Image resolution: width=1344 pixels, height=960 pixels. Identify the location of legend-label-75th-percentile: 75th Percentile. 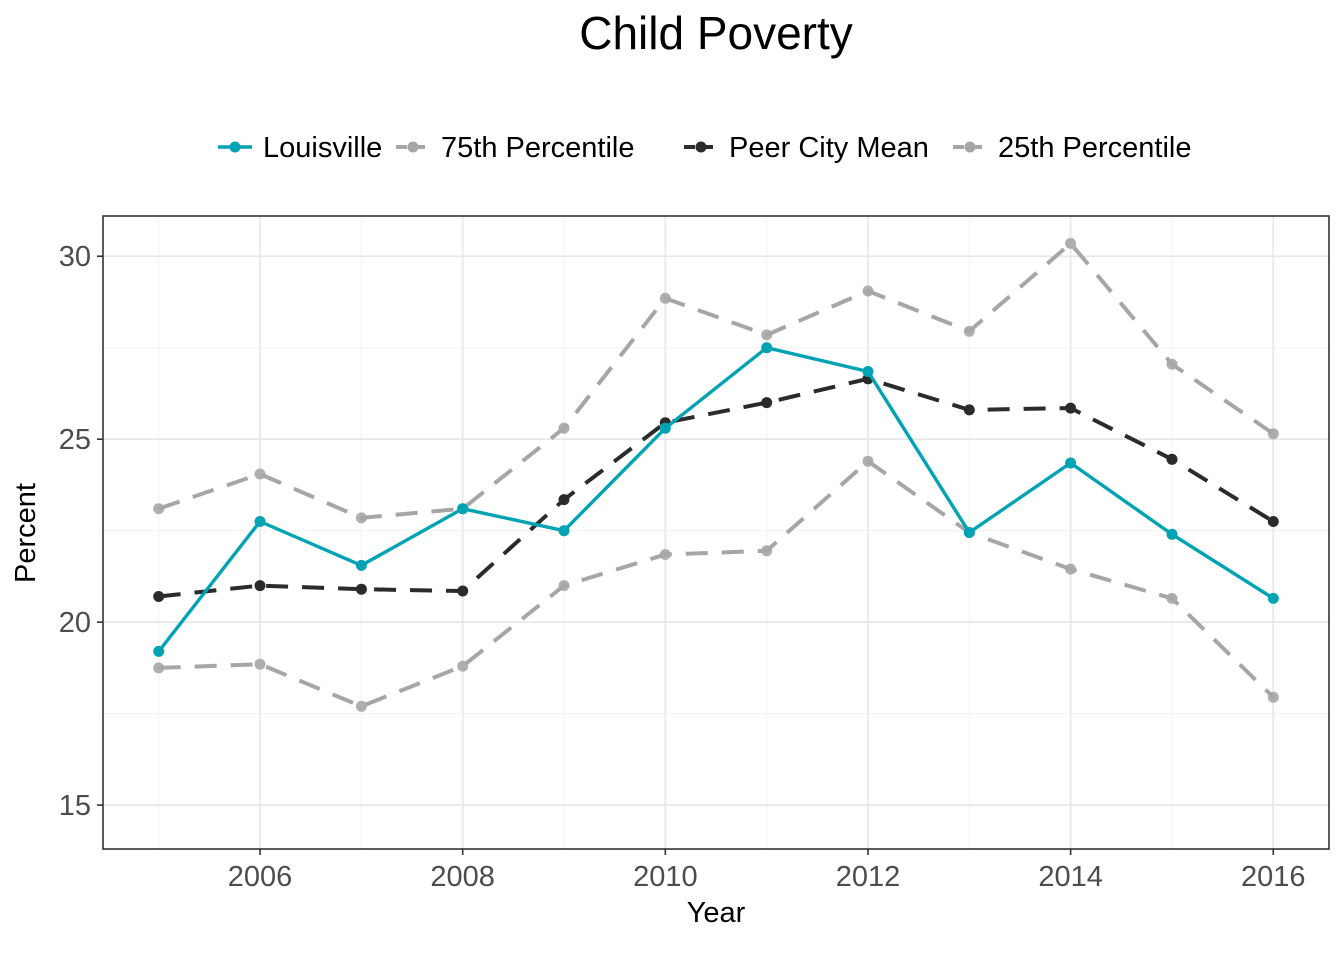
(537, 148).